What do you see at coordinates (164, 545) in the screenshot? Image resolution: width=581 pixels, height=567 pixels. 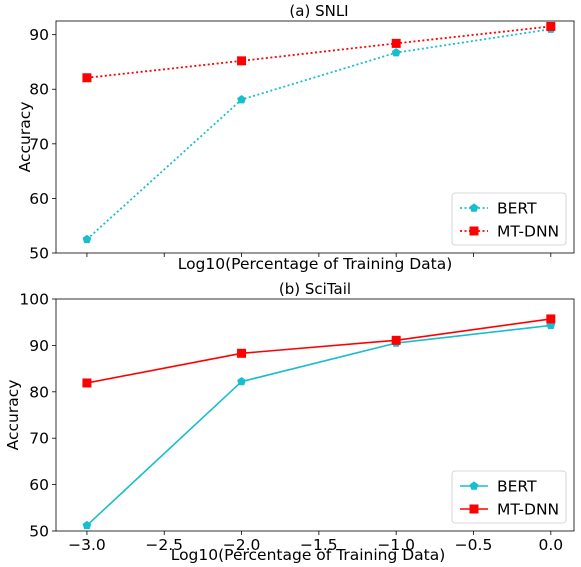 I see `x-tick-label: −2.5` at bounding box center [164, 545].